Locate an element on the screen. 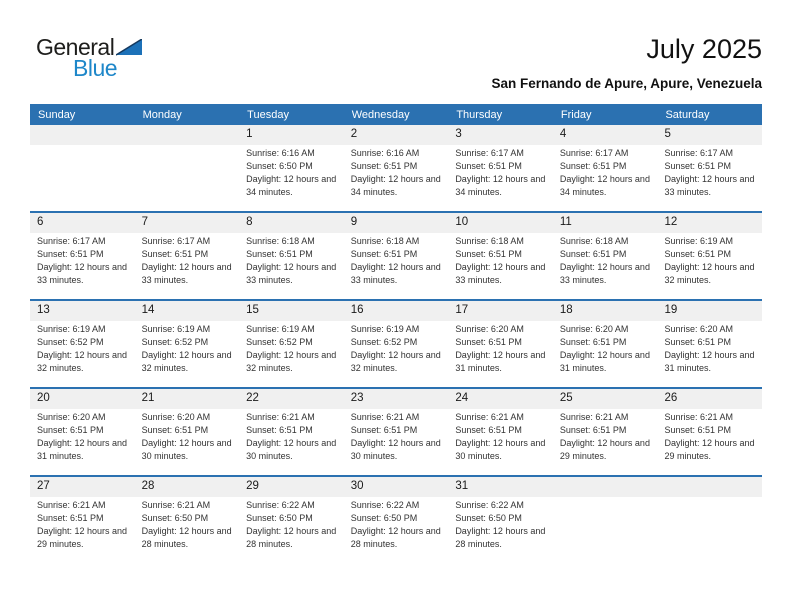 The image size is (792, 612). day-number: 11 is located at coordinates (605, 223).